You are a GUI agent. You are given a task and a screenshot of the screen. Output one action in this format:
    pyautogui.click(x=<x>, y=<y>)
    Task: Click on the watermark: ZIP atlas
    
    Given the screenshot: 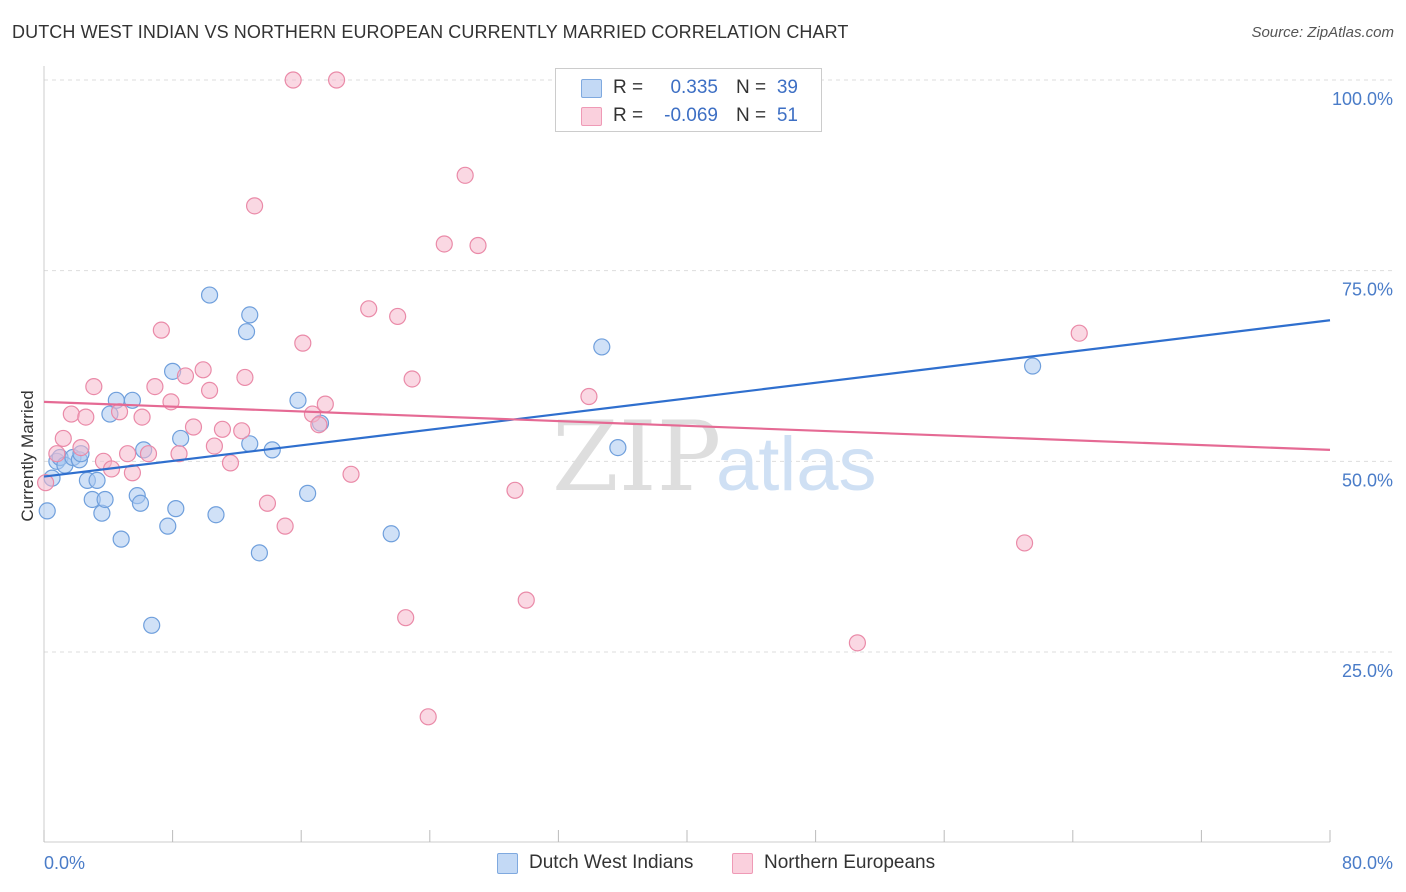 What is the action you would take?
    pyautogui.click(x=714, y=457)
    